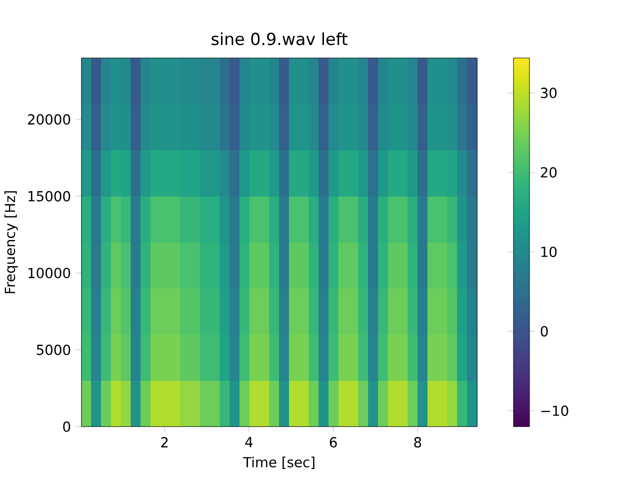  Describe the element at coordinates (49, 196) in the screenshot. I see `y-tick-label: 15000` at that location.